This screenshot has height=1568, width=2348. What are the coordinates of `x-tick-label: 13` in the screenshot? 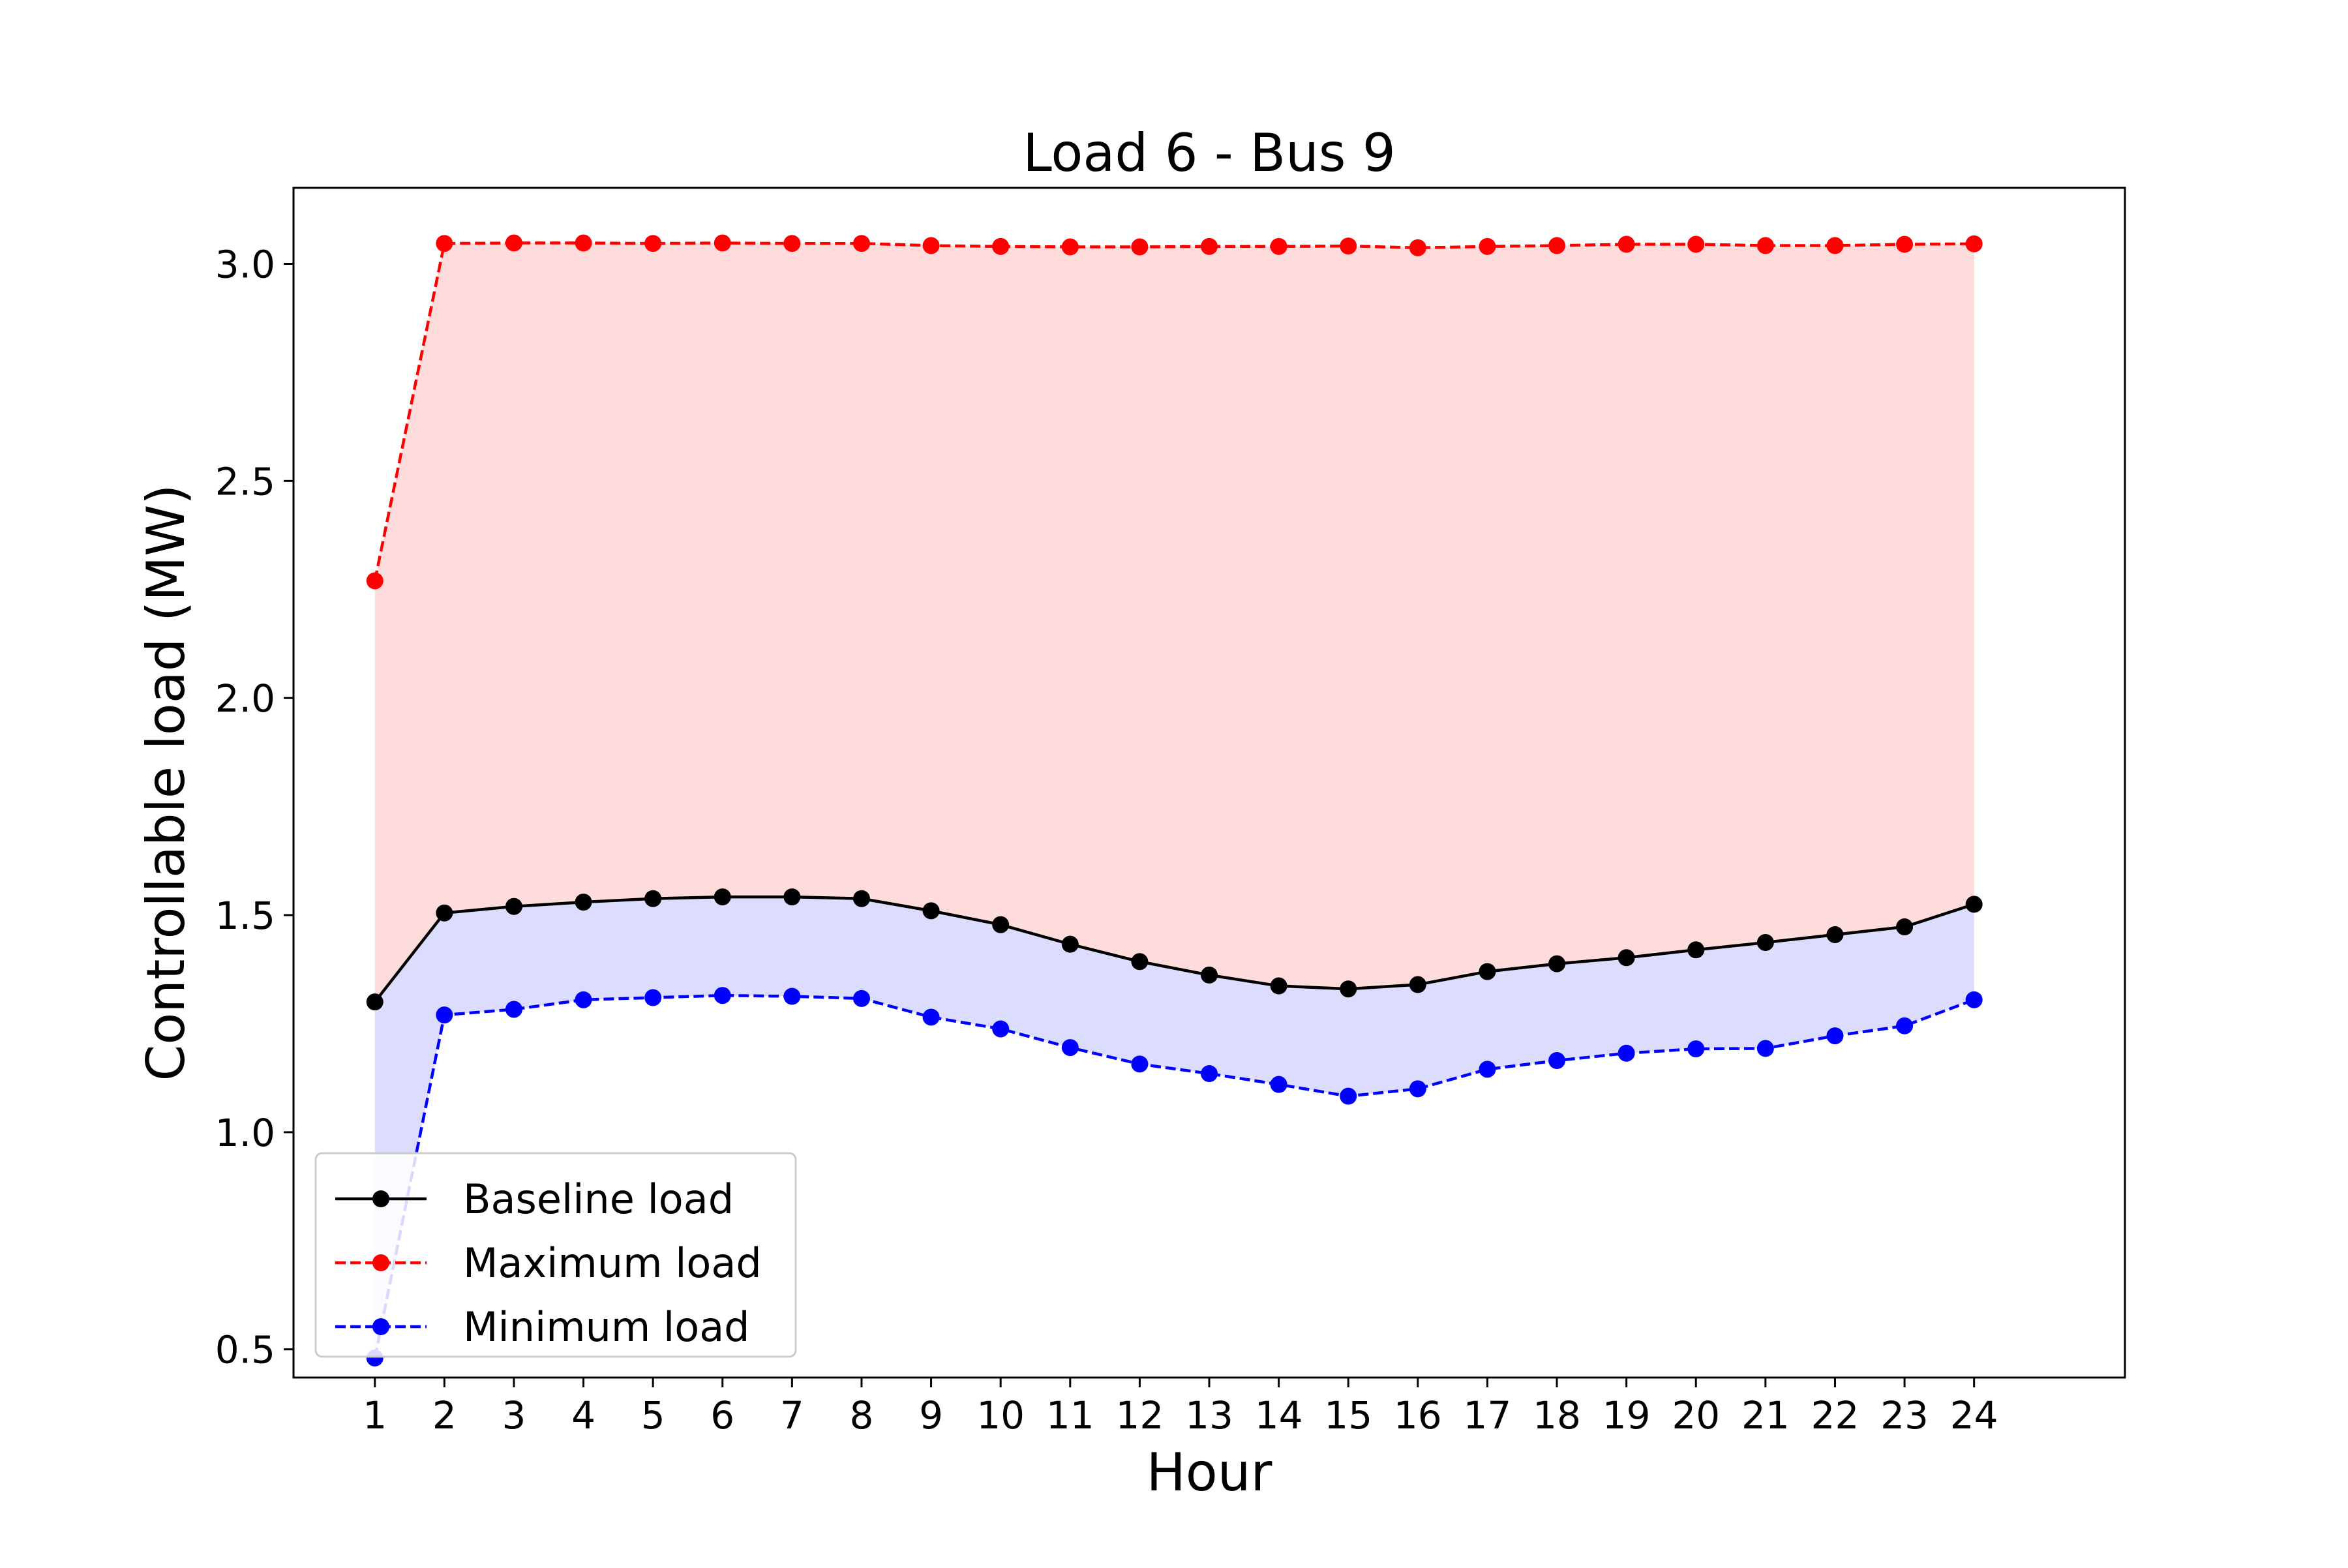 It's located at (1209, 1415).